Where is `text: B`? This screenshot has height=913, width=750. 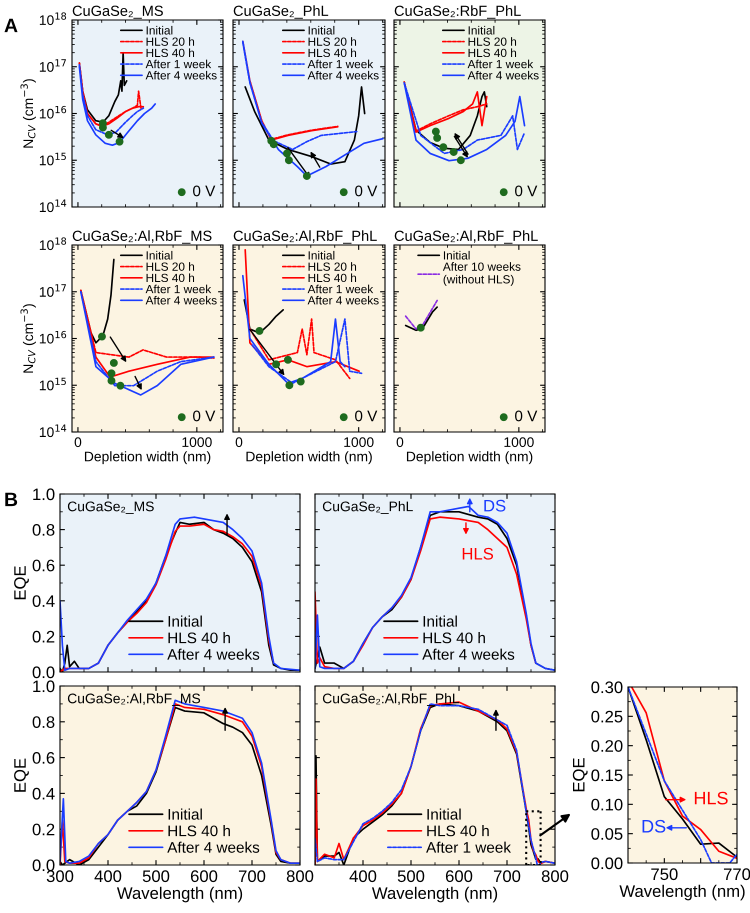 text: B is located at coordinates (11, 499).